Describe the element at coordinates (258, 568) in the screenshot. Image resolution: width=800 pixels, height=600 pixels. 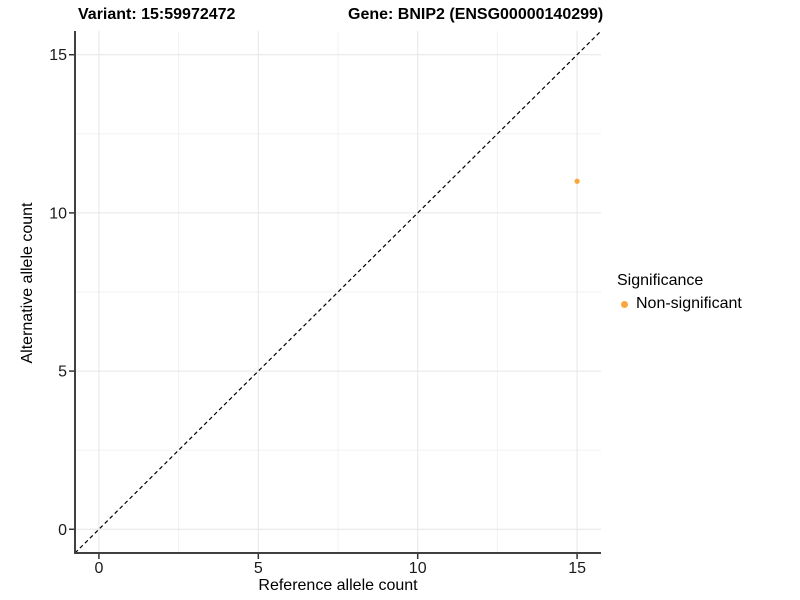
I see `x-tick-label: 5` at that location.